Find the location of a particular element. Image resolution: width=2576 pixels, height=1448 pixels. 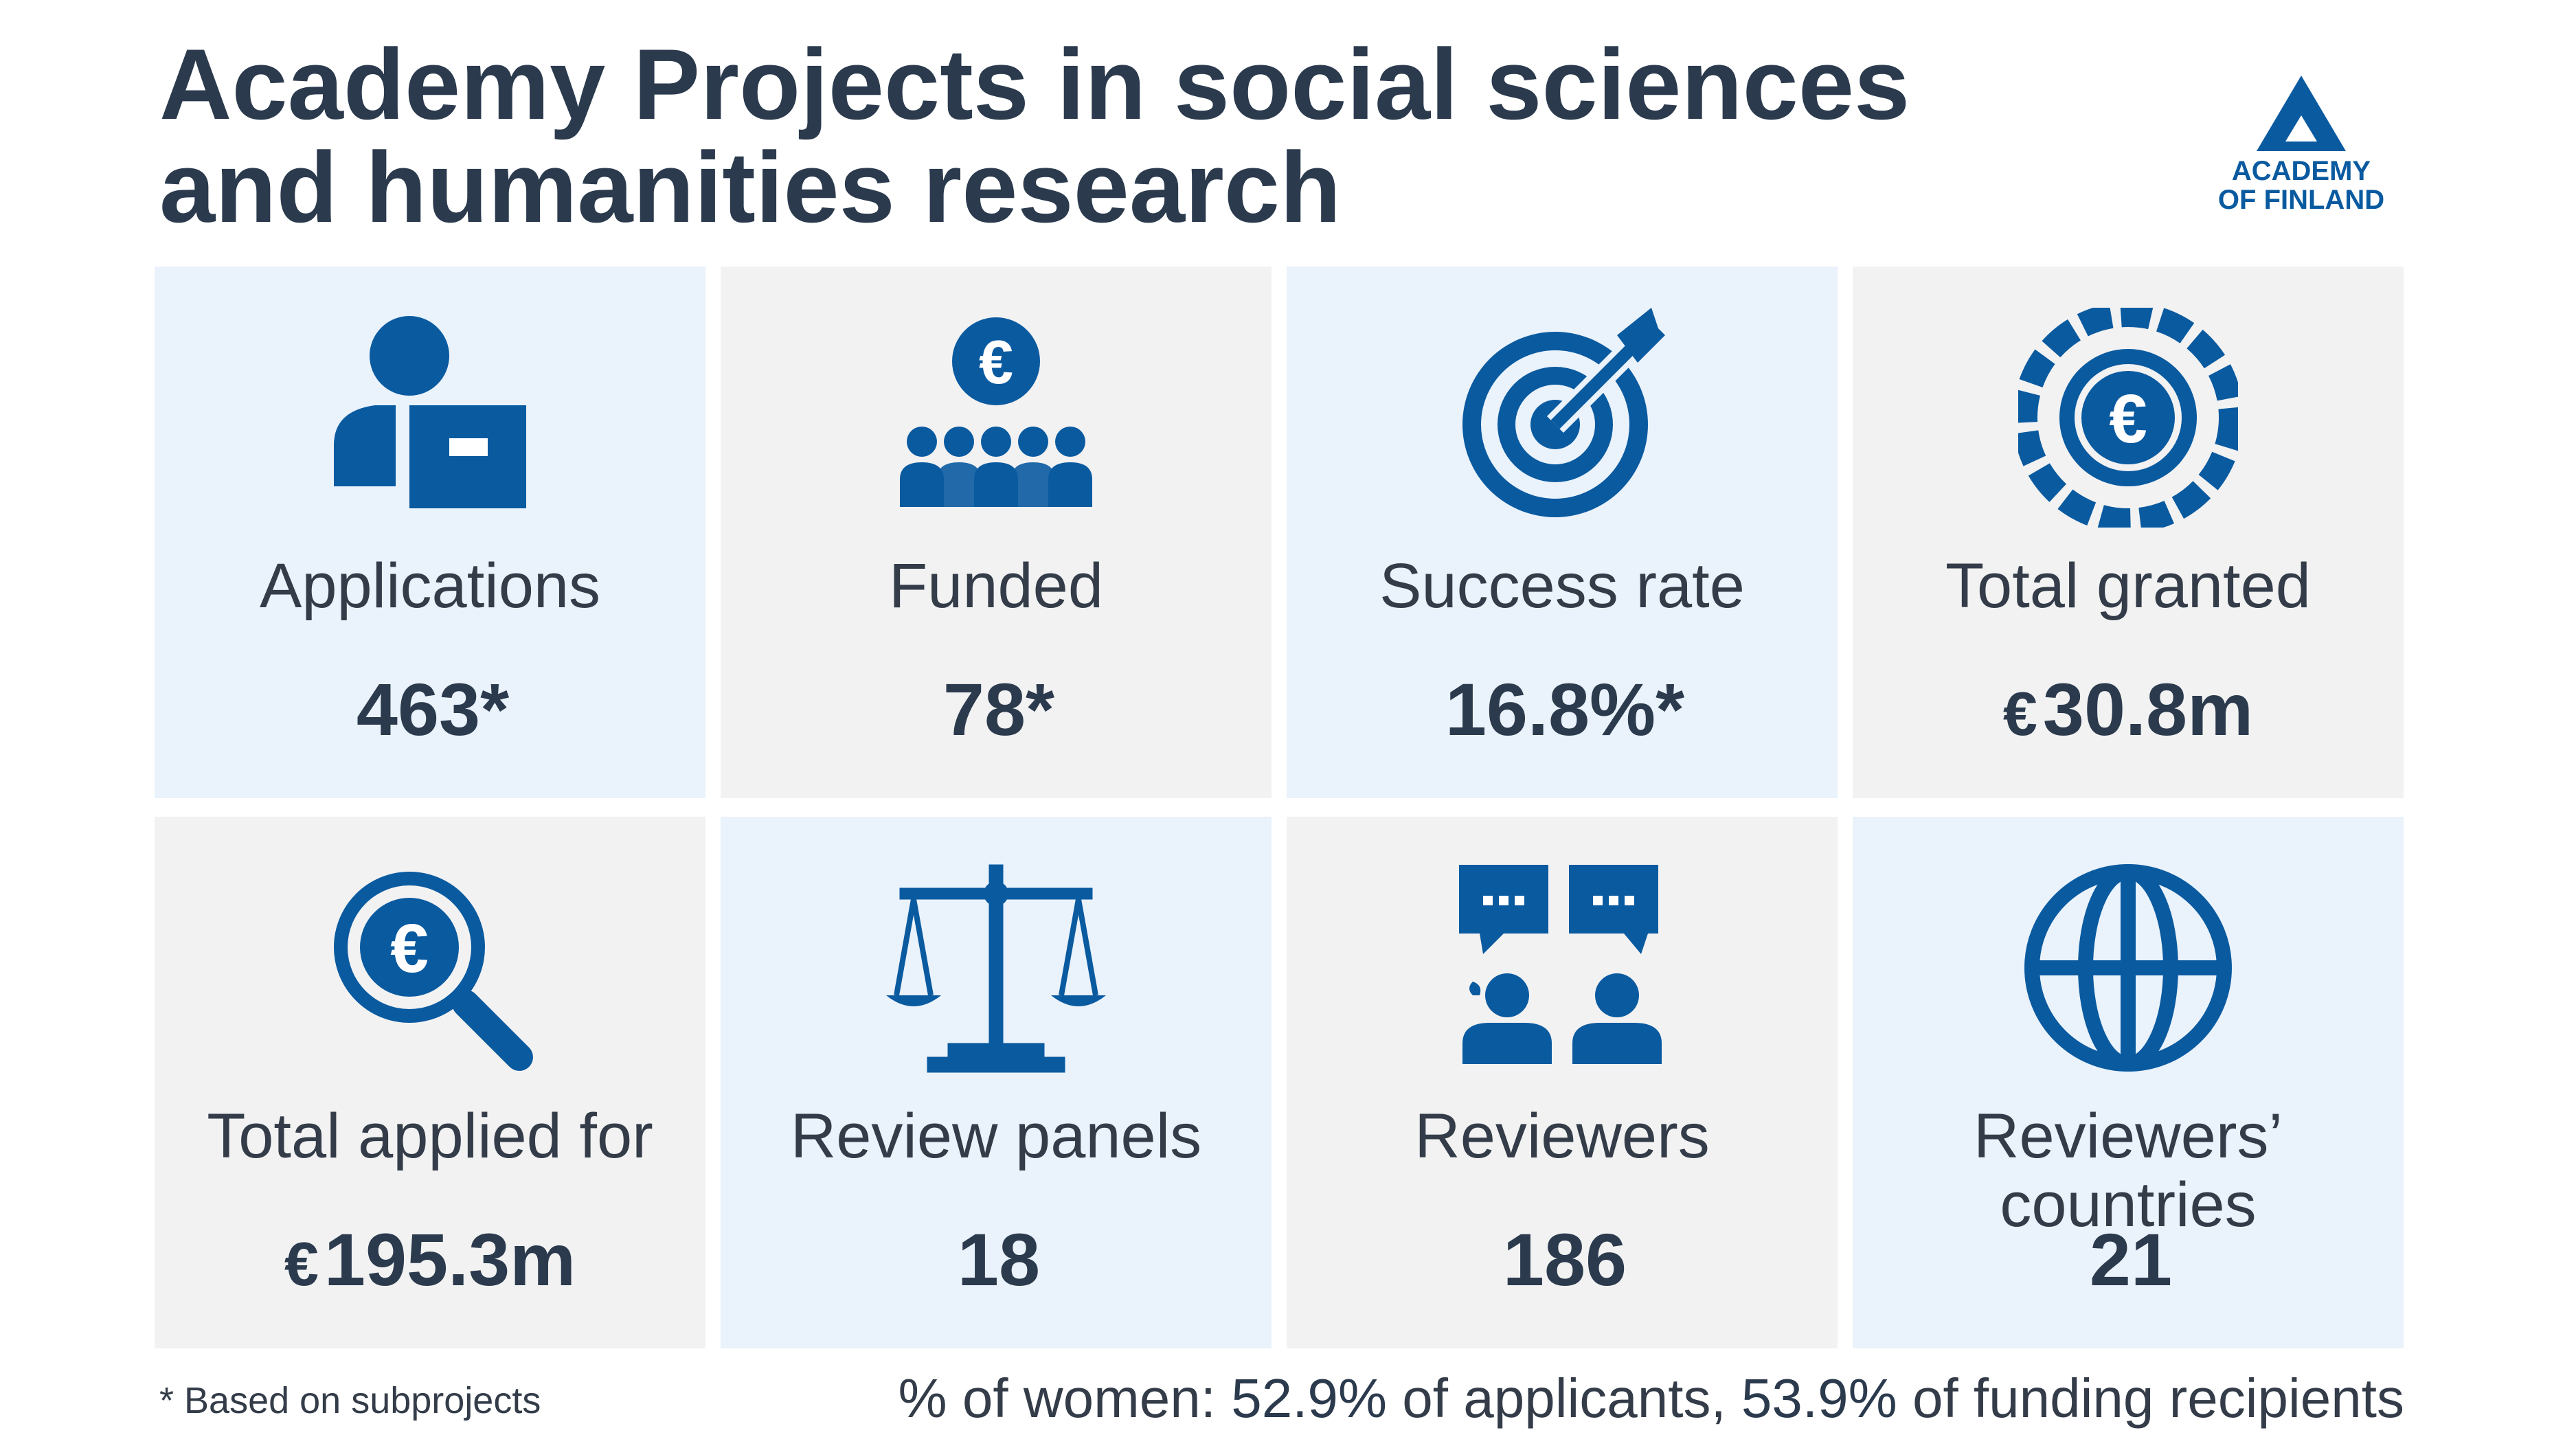

stat-label: Funded is located at coordinates (996, 586).